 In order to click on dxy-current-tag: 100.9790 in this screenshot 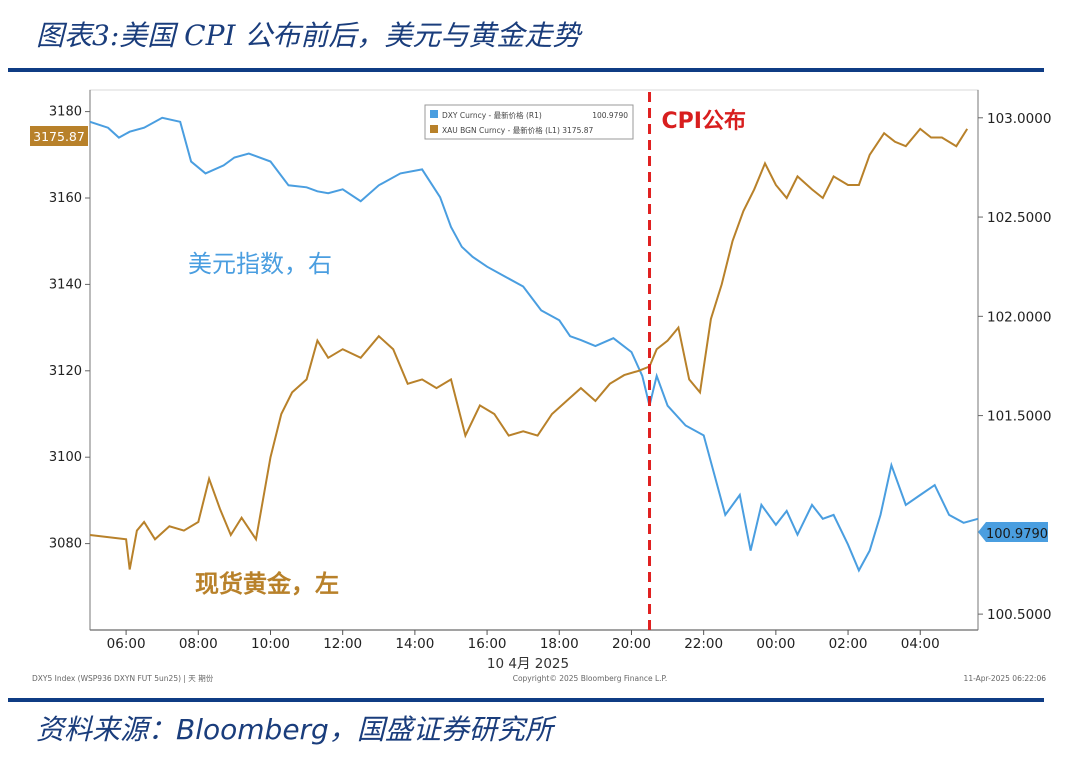, I will do `click(1013, 532)`.